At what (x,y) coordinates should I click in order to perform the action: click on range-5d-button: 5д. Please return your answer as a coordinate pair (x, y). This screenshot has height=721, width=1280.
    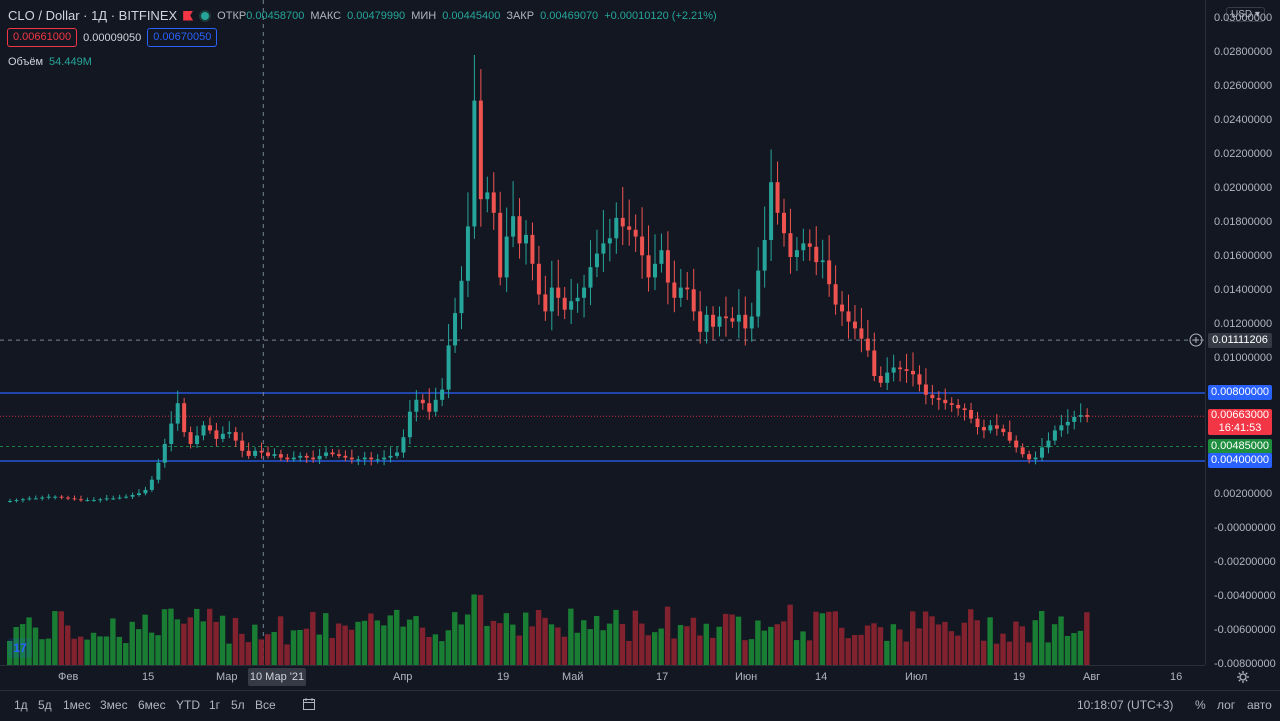
    Looking at the image, I should click on (45, 705).